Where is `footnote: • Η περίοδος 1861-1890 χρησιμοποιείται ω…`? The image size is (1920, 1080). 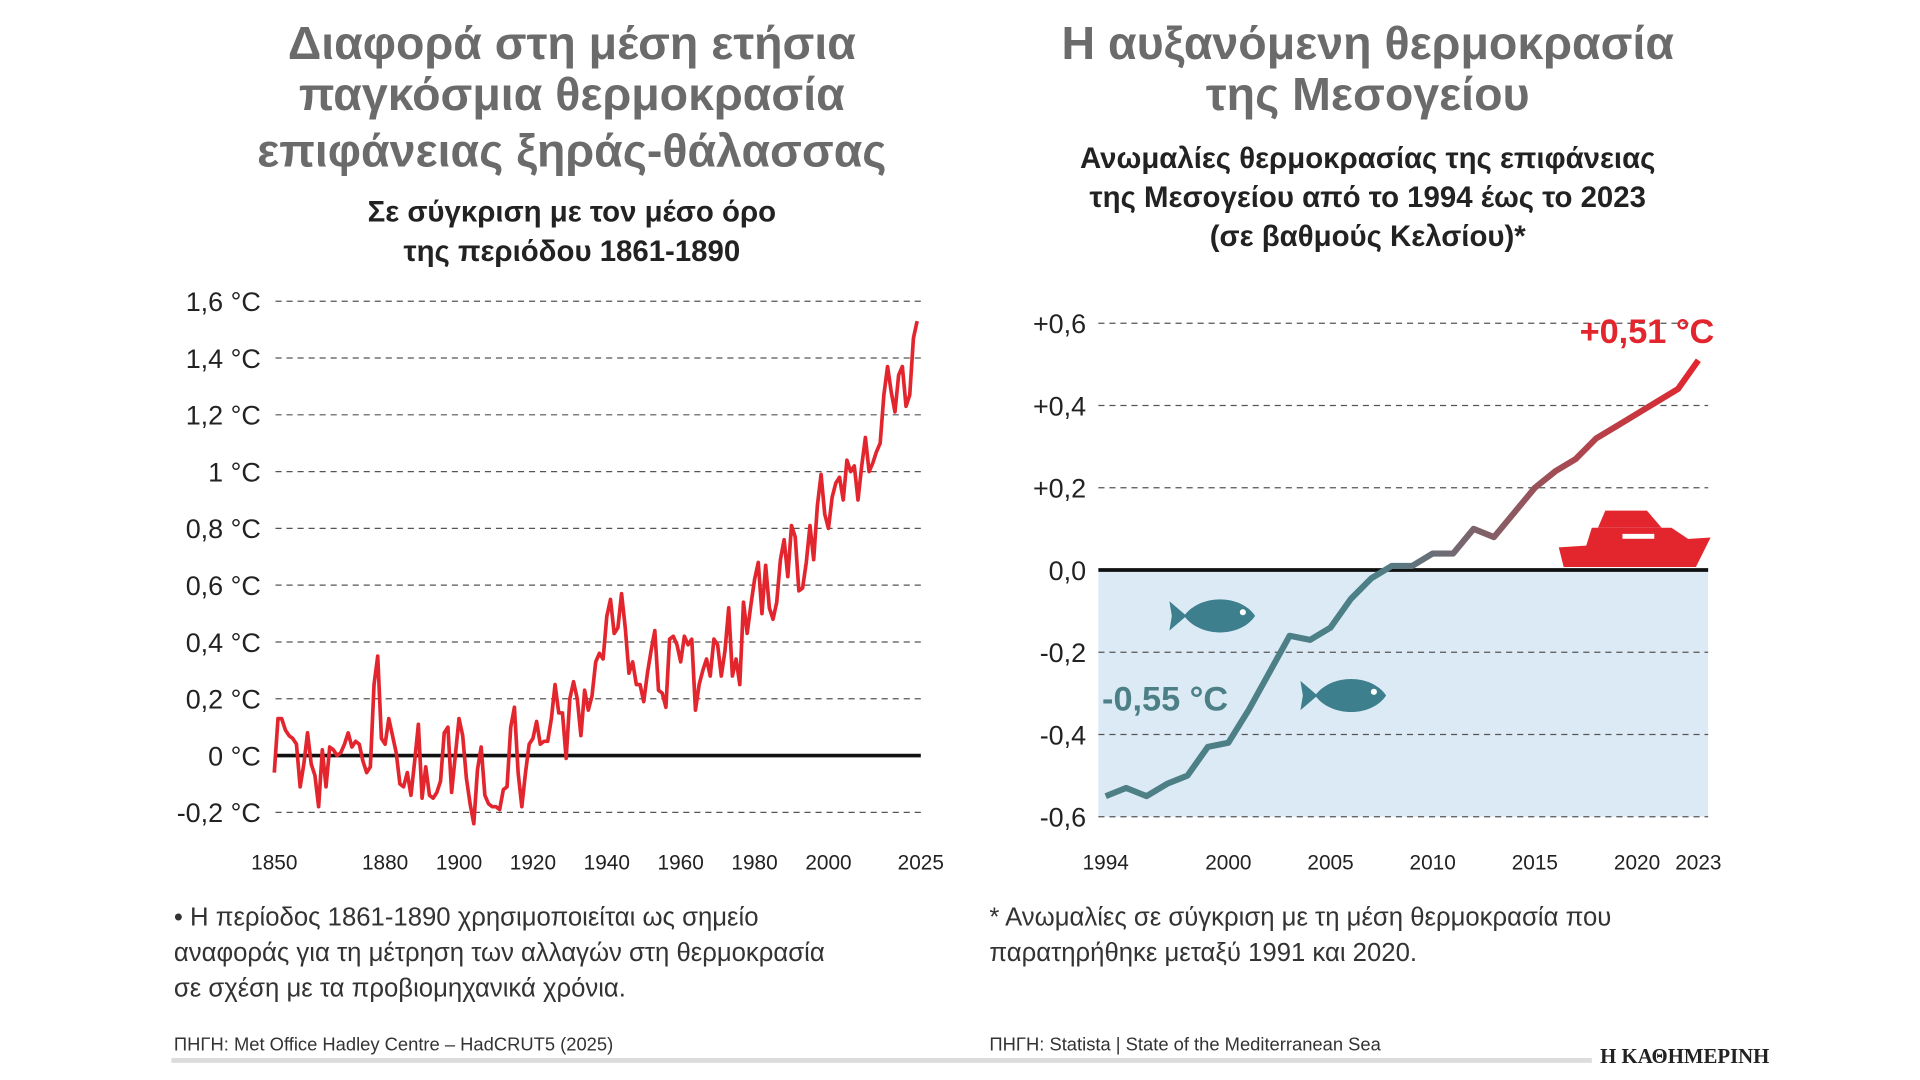
footnote: • Η περίοδος 1861-1890 χρησιμοποιείται ω… is located at coordinates (466, 918).